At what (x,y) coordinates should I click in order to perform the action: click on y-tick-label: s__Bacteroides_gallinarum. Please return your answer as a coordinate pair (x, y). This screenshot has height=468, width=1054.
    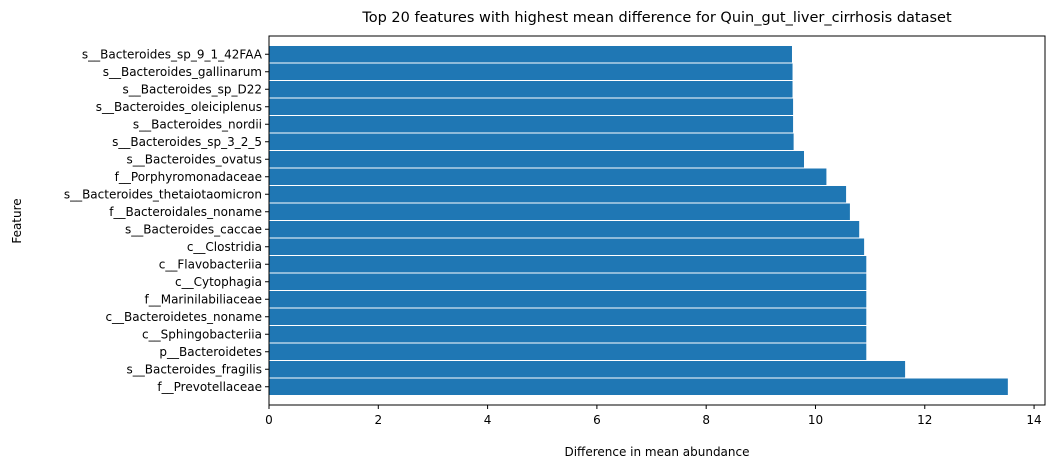
    Looking at the image, I should click on (182, 72).